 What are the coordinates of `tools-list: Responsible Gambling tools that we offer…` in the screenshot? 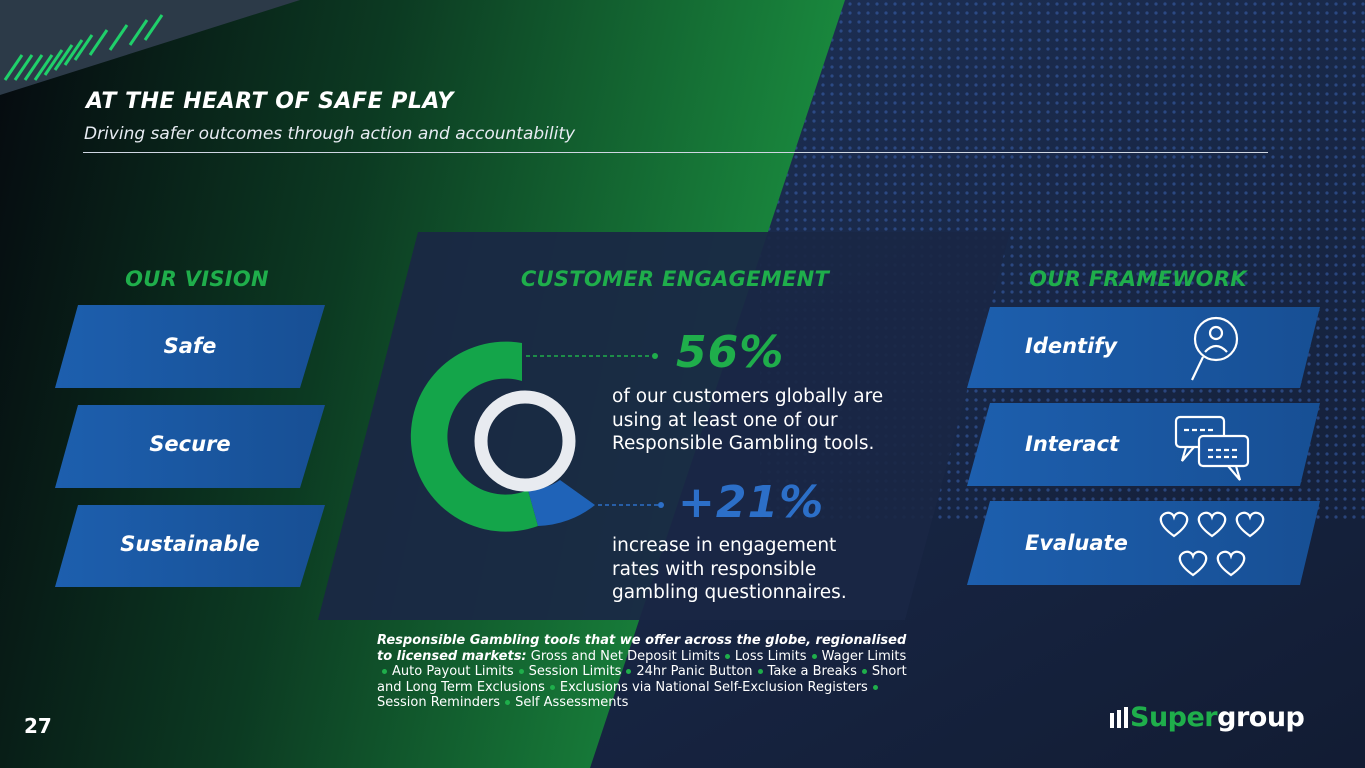 It's located at (642, 672).